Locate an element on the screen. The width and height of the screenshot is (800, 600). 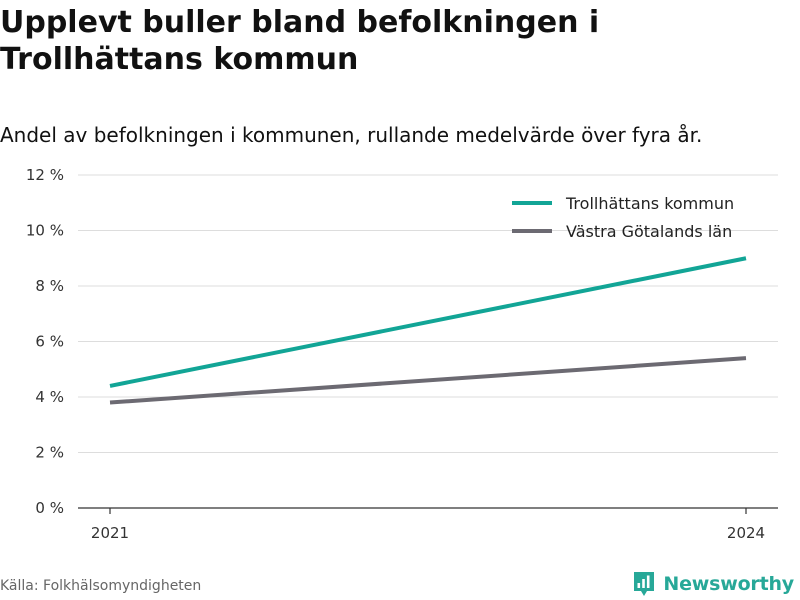
x-tick-label: 2024 is located at coordinates (746, 533).